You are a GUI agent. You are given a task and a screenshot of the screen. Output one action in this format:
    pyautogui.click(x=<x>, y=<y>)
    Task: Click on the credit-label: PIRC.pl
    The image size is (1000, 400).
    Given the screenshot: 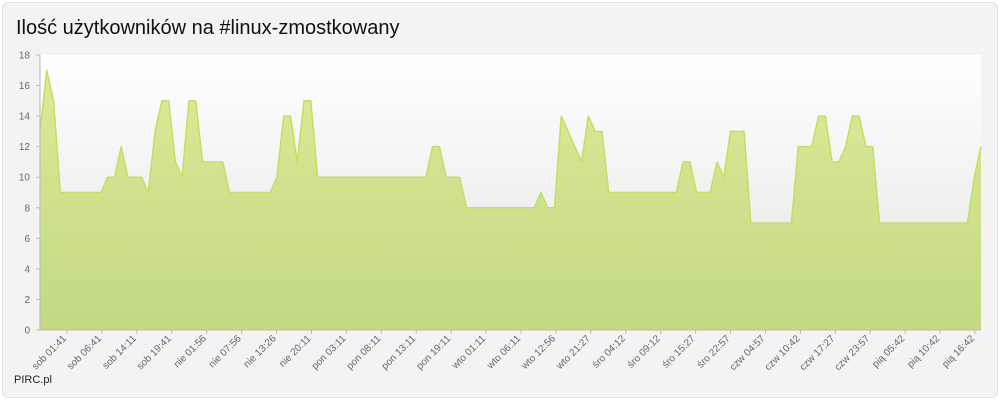 What is the action you would take?
    pyautogui.click(x=33, y=380)
    